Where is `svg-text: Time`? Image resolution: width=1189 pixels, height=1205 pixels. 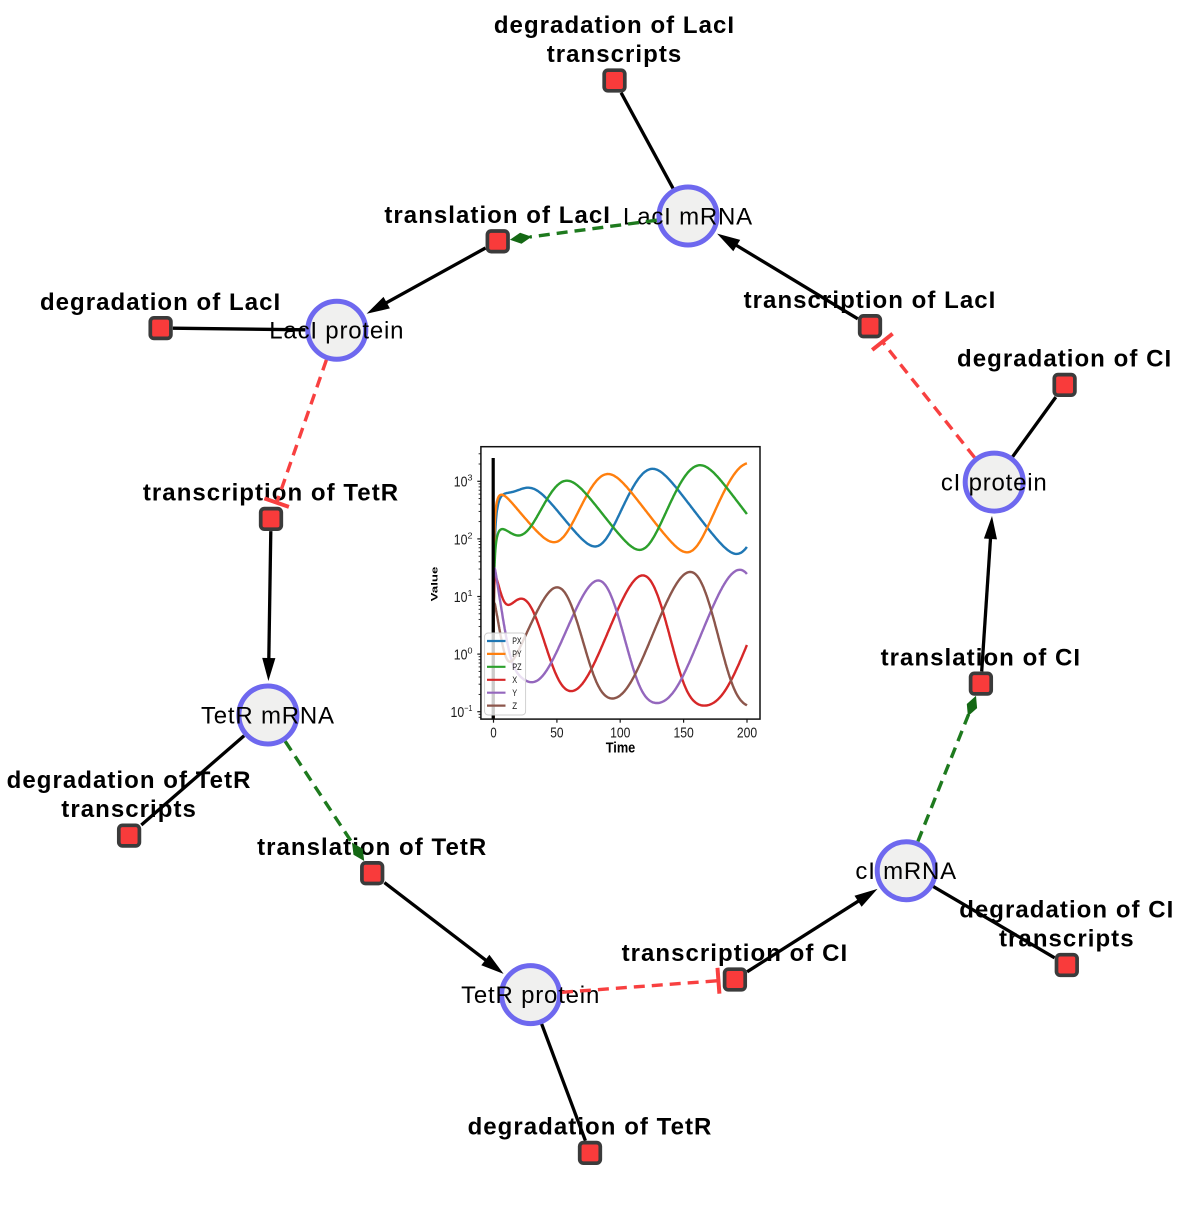 svg-text: Time is located at coordinates (621, 748).